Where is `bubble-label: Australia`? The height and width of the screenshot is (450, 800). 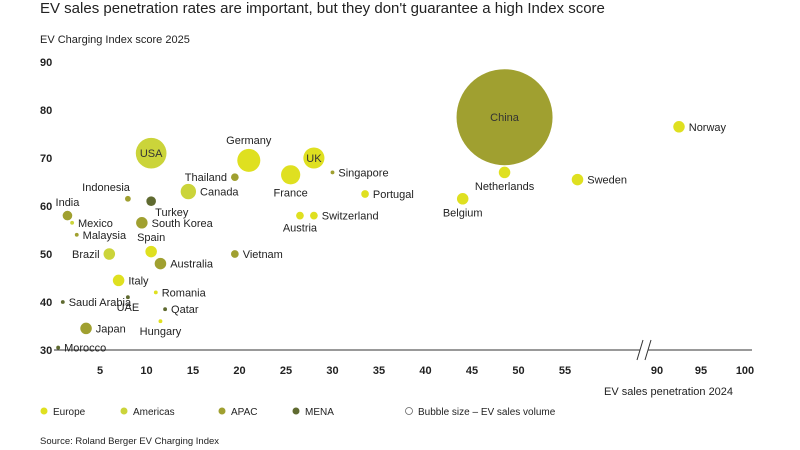 bubble-label: Australia is located at coordinates (192, 265).